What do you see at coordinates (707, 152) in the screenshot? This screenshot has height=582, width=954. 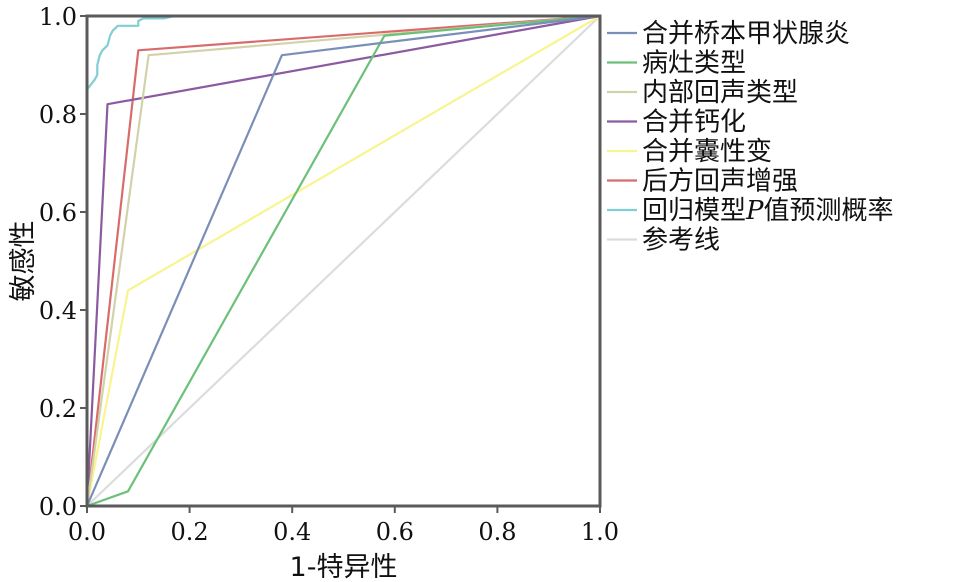 I see `legend-label: 合并囊性变` at bounding box center [707, 152].